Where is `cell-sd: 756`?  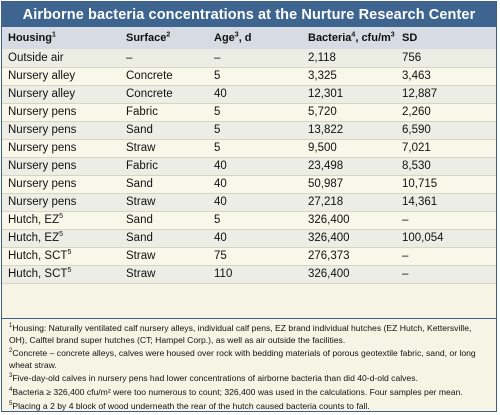 cell-sd: 756 is located at coordinates (446, 58).